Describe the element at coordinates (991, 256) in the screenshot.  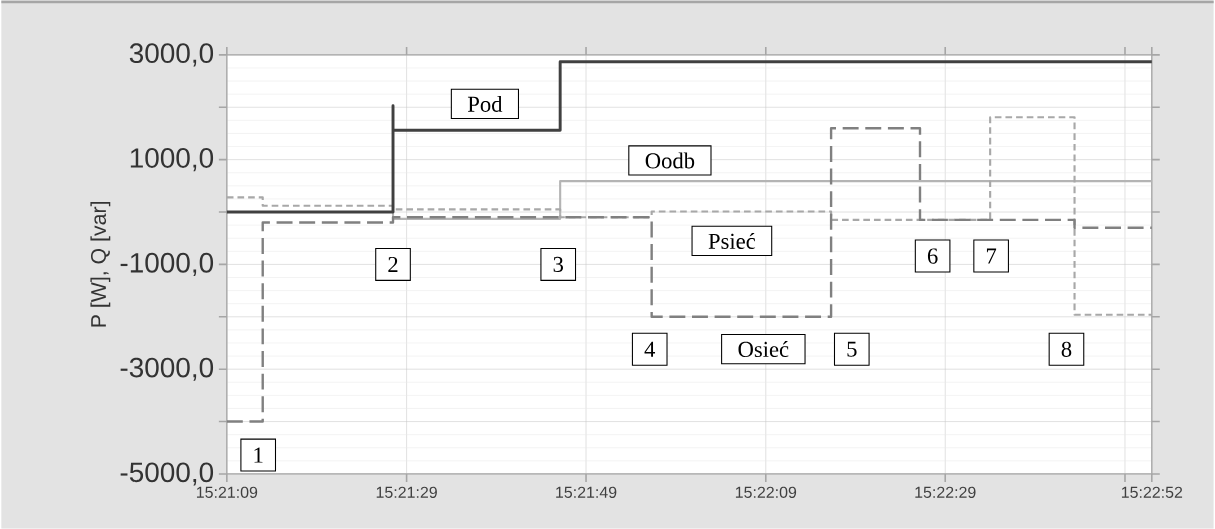
I see `annotation: 7` at that location.